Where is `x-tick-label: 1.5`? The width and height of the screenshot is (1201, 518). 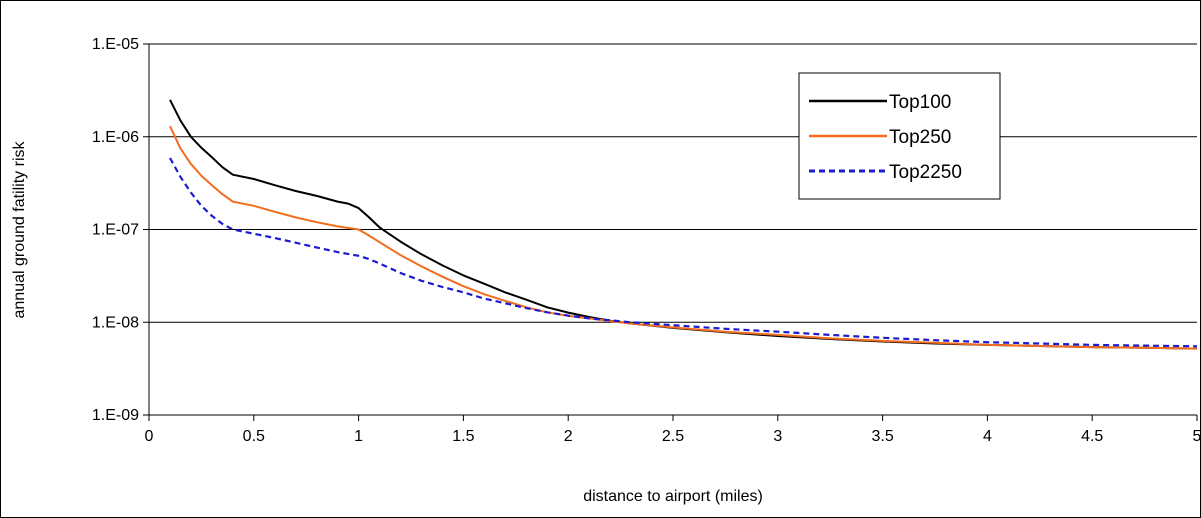
x-tick-label: 1.5 is located at coordinates (463, 436).